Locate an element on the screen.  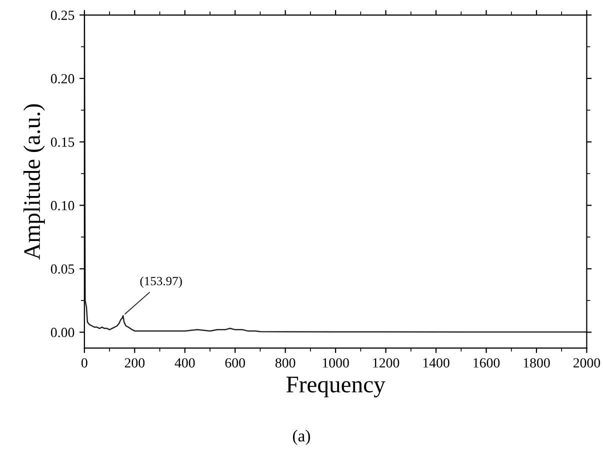
y-axis-title: Amplitude (a.u.) is located at coordinates (34, 182).